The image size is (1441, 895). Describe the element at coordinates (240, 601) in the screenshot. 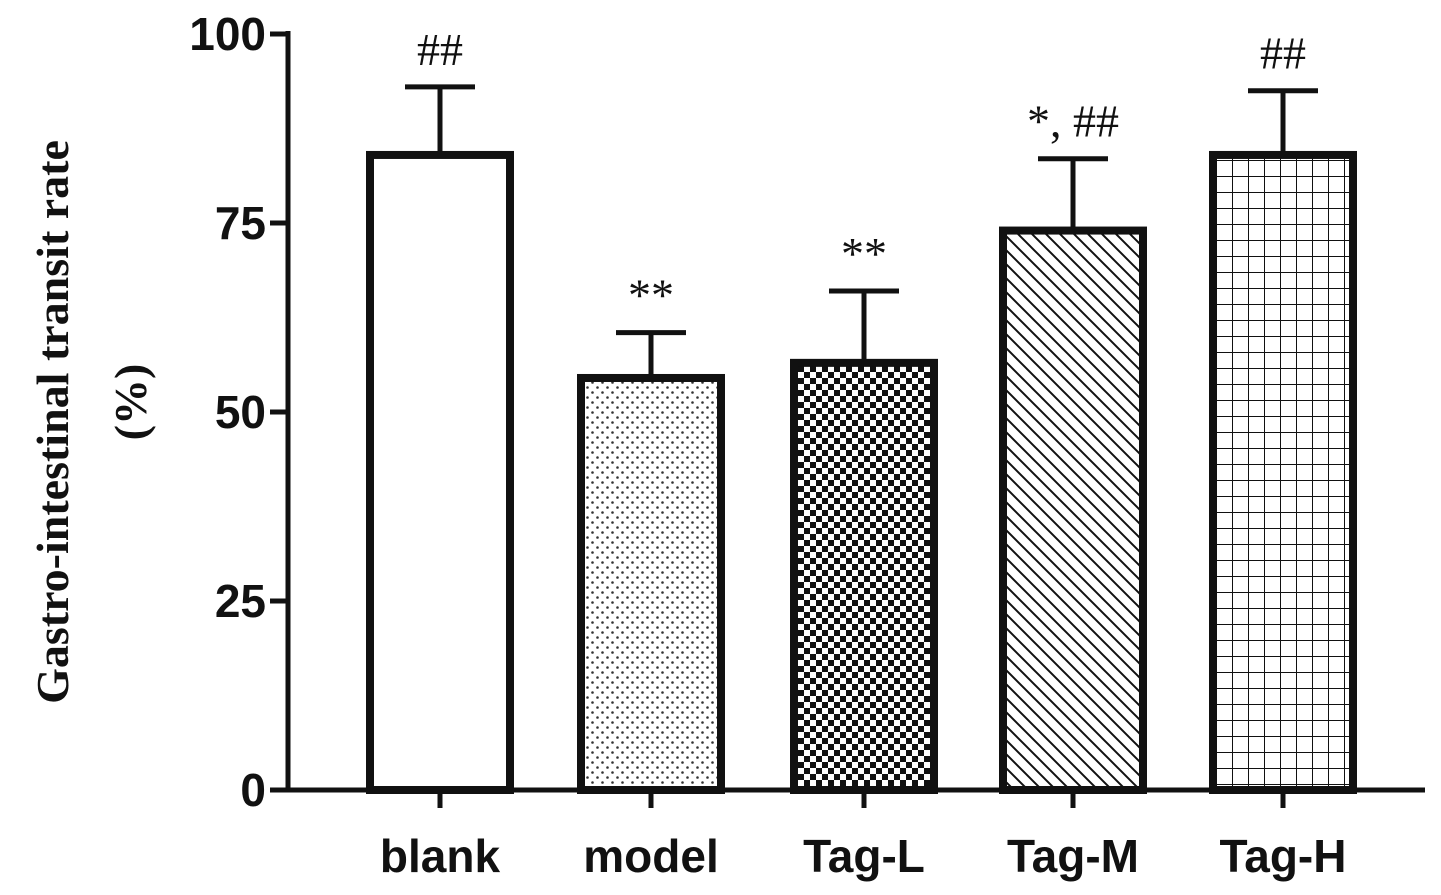

I see `y-tick-label: 25` at that location.